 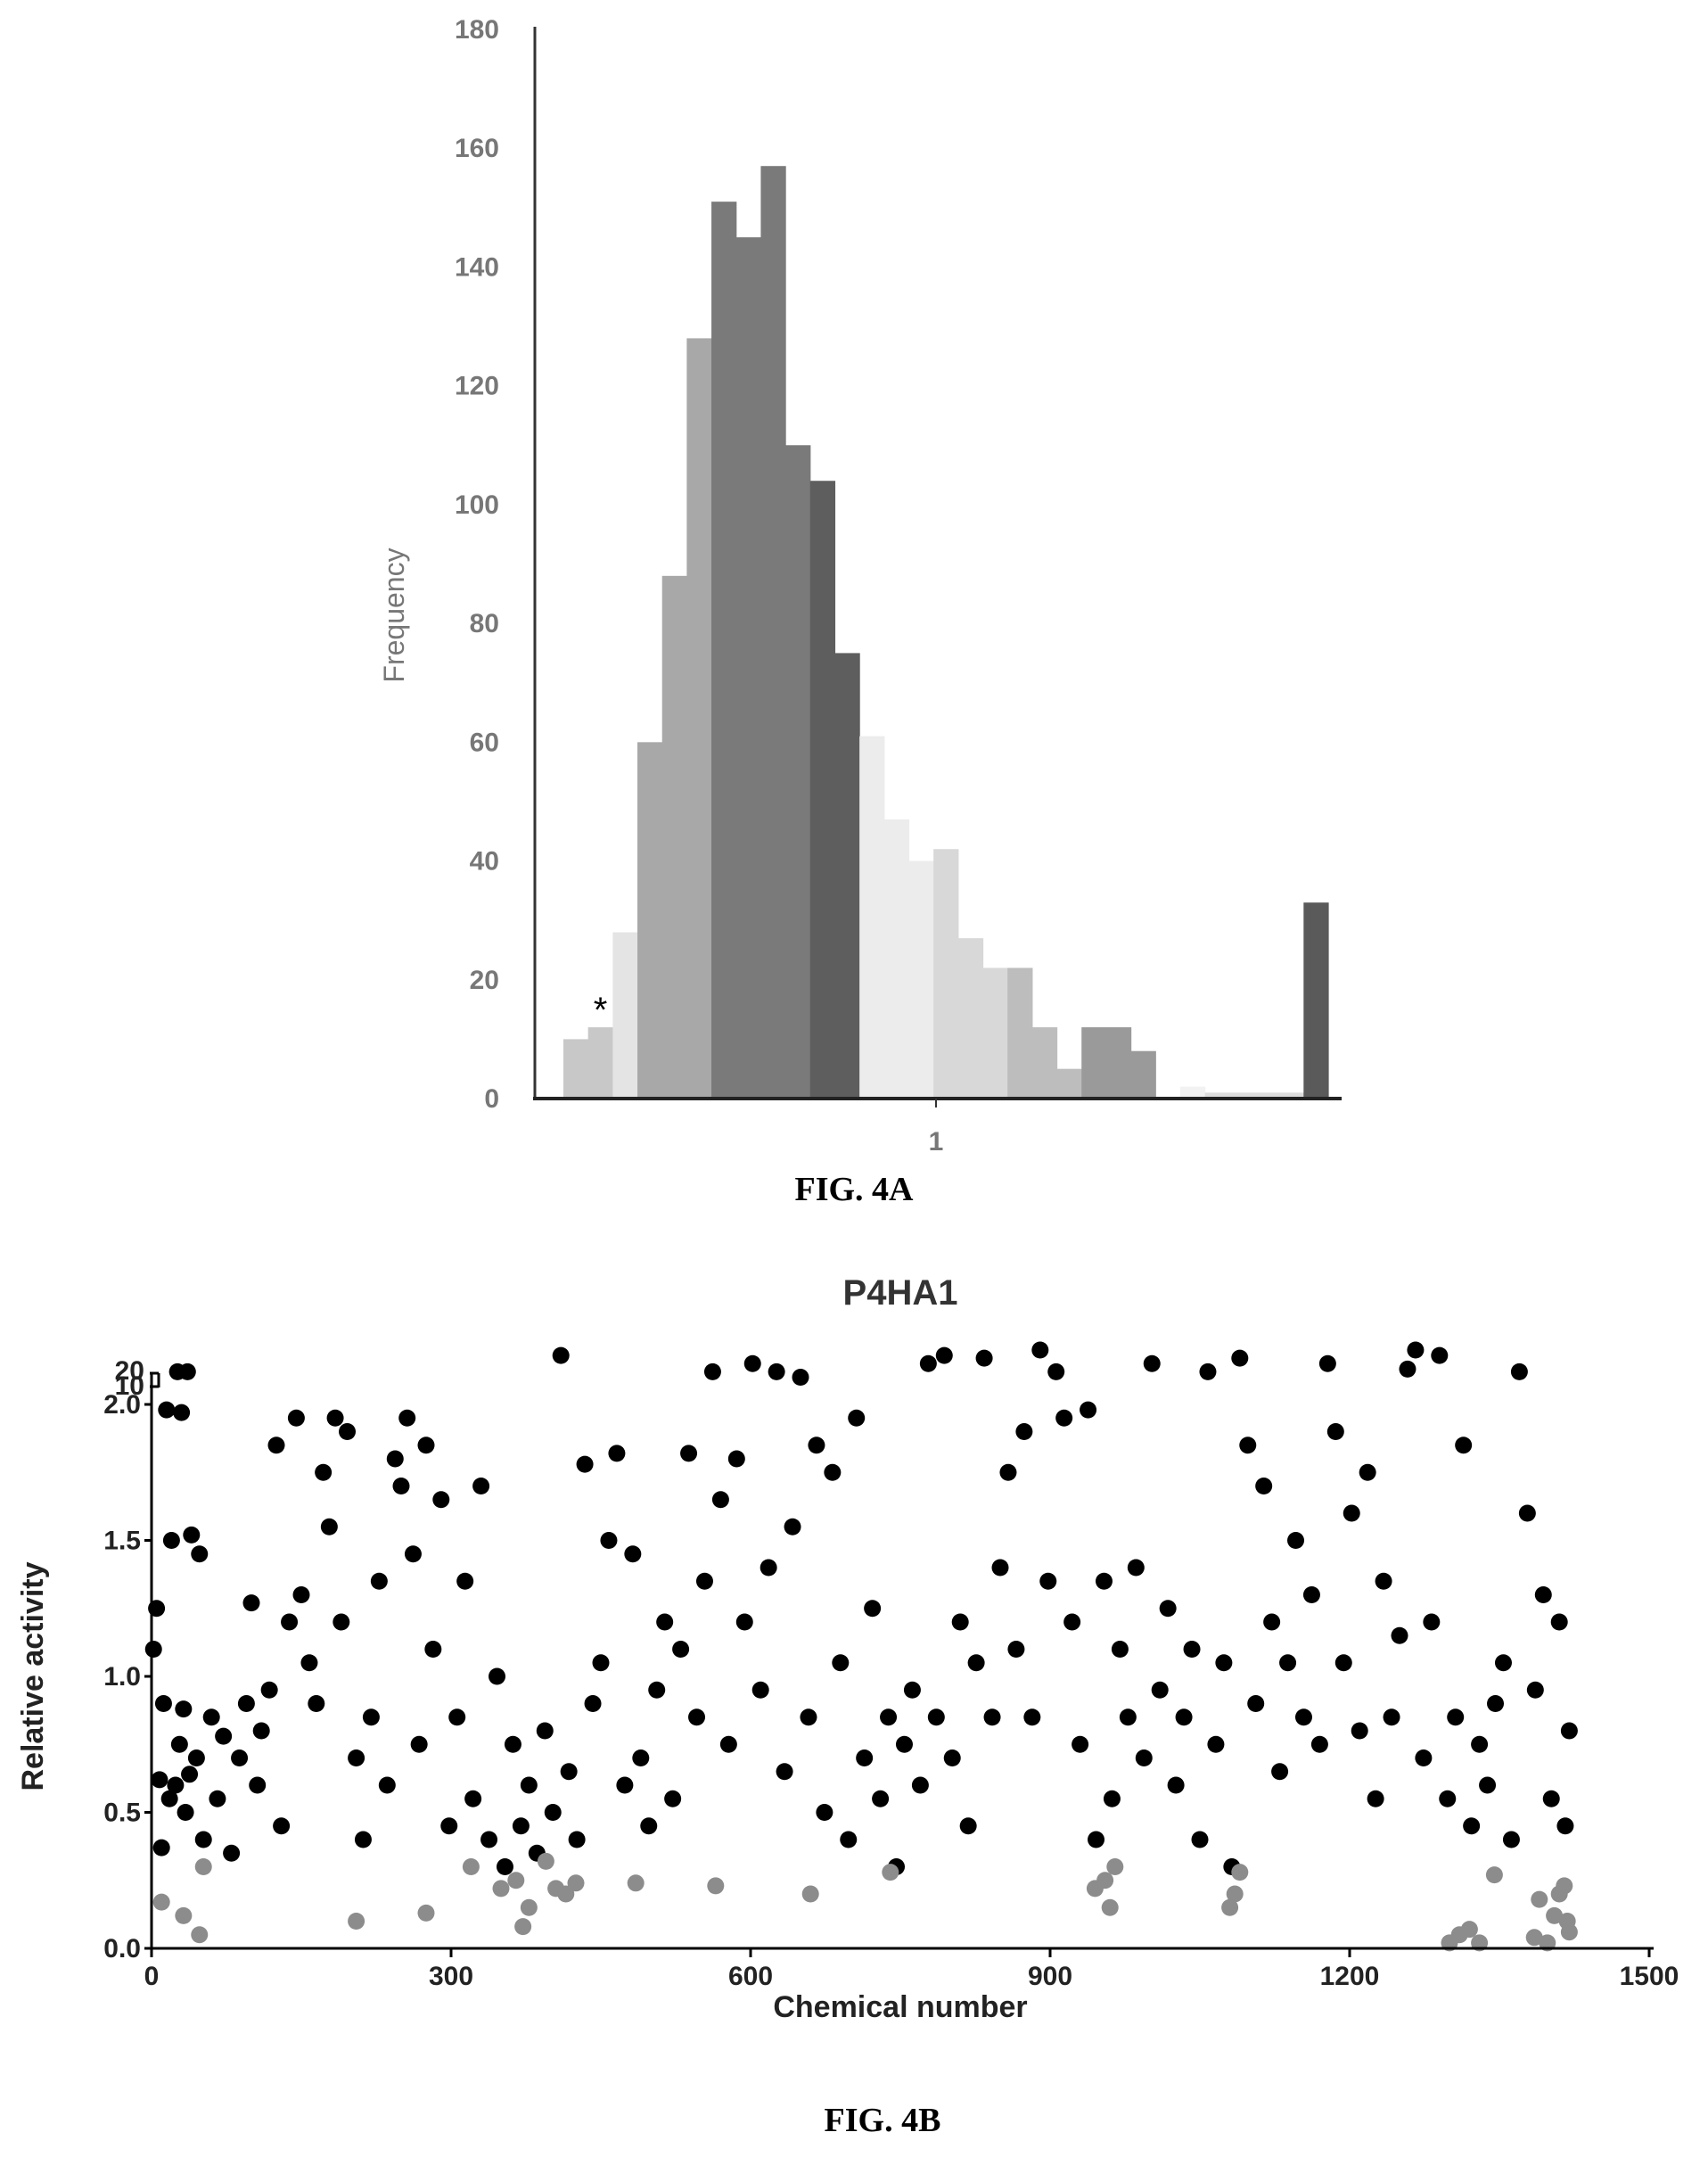 What do you see at coordinates (1649, 1976) in the screenshot?
I see `scatter-x-tick-label: 1500` at bounding box center [1649, 1976].